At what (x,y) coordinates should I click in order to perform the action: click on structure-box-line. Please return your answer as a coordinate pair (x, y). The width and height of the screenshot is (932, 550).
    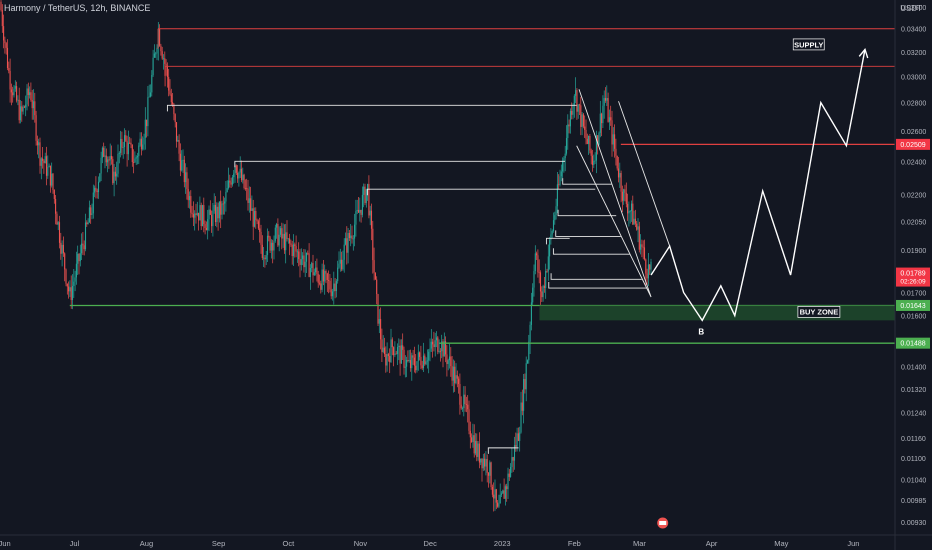
    Looking at the image, I should click on (588, 233).